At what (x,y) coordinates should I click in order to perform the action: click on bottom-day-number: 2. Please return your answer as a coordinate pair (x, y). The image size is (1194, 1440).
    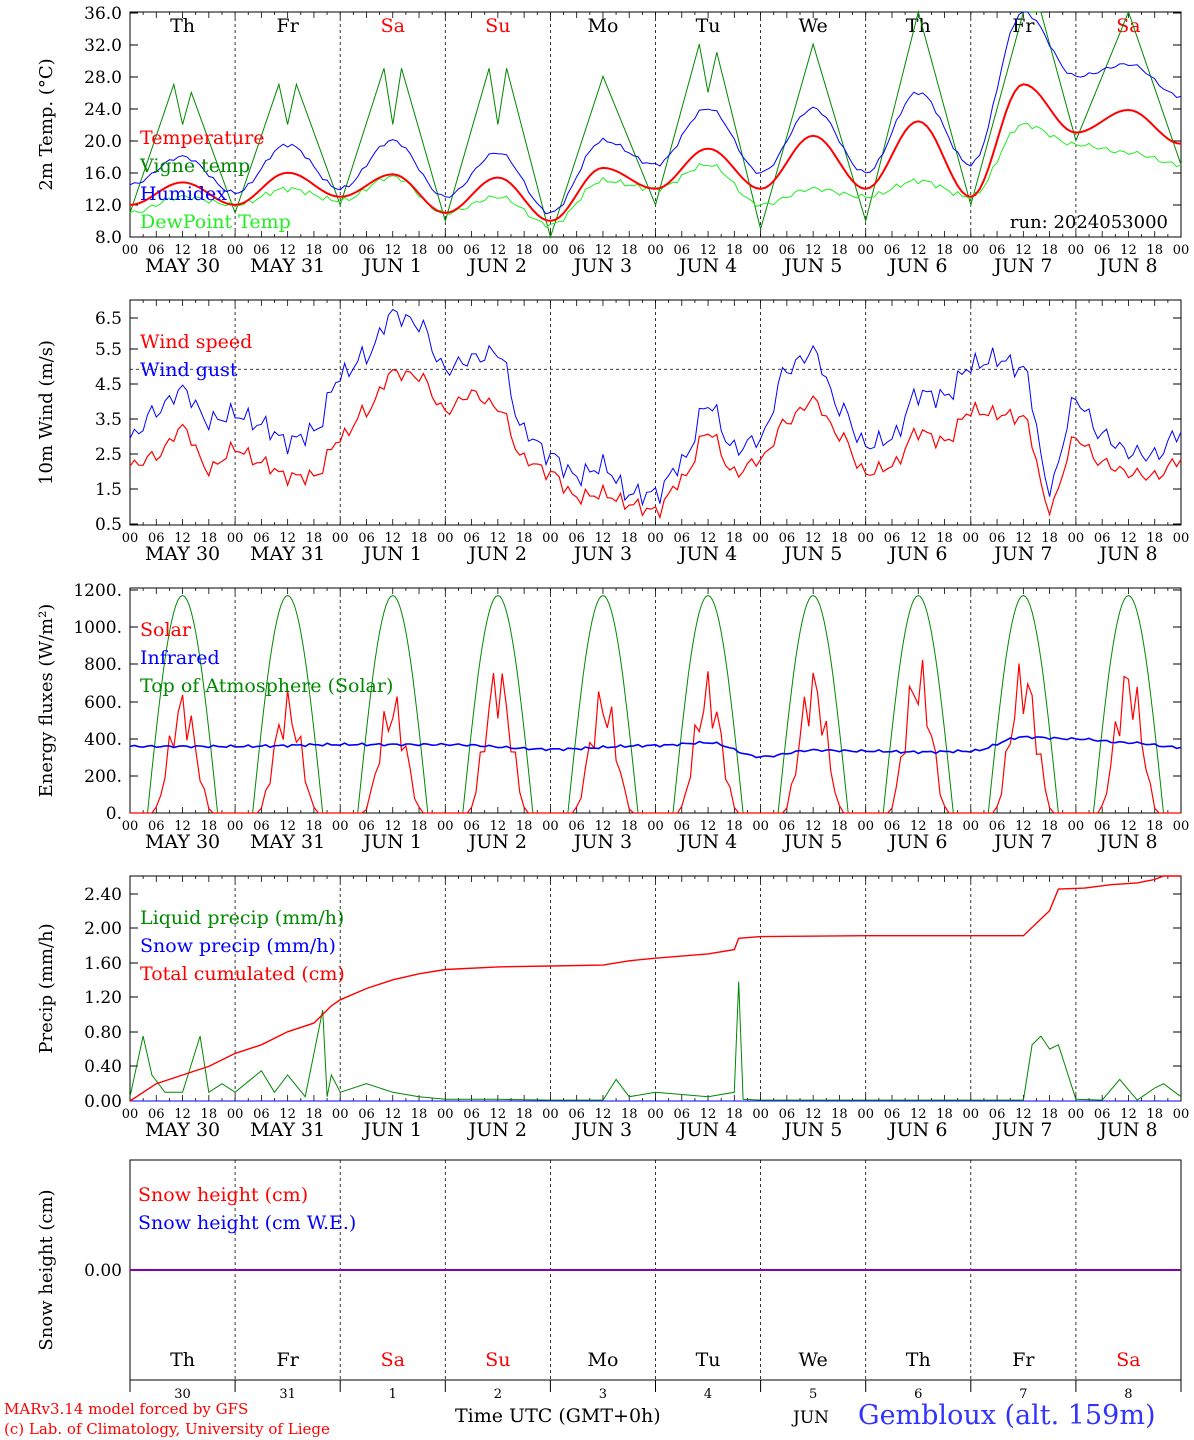
    Looking at the image, I should click on (498, 1394).